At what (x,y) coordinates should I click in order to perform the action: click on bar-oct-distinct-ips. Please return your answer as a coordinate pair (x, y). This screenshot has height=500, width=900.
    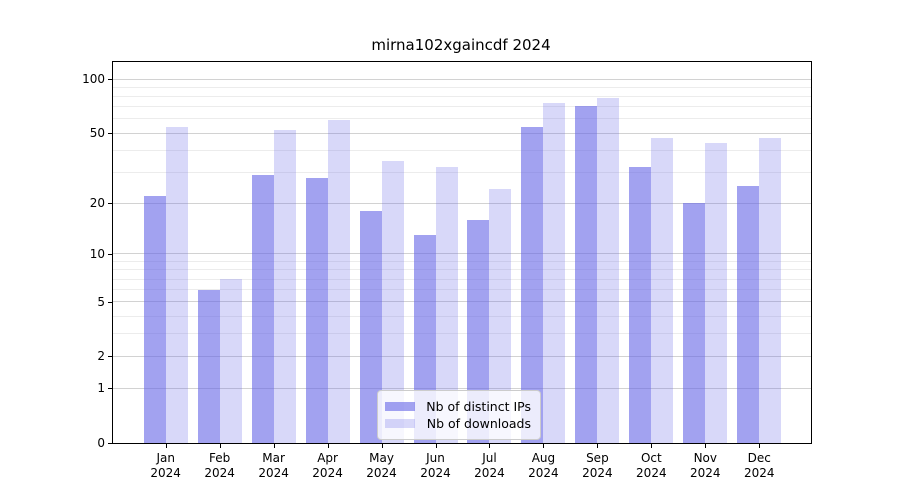
    Looking at the image, I should click on (640, 305).